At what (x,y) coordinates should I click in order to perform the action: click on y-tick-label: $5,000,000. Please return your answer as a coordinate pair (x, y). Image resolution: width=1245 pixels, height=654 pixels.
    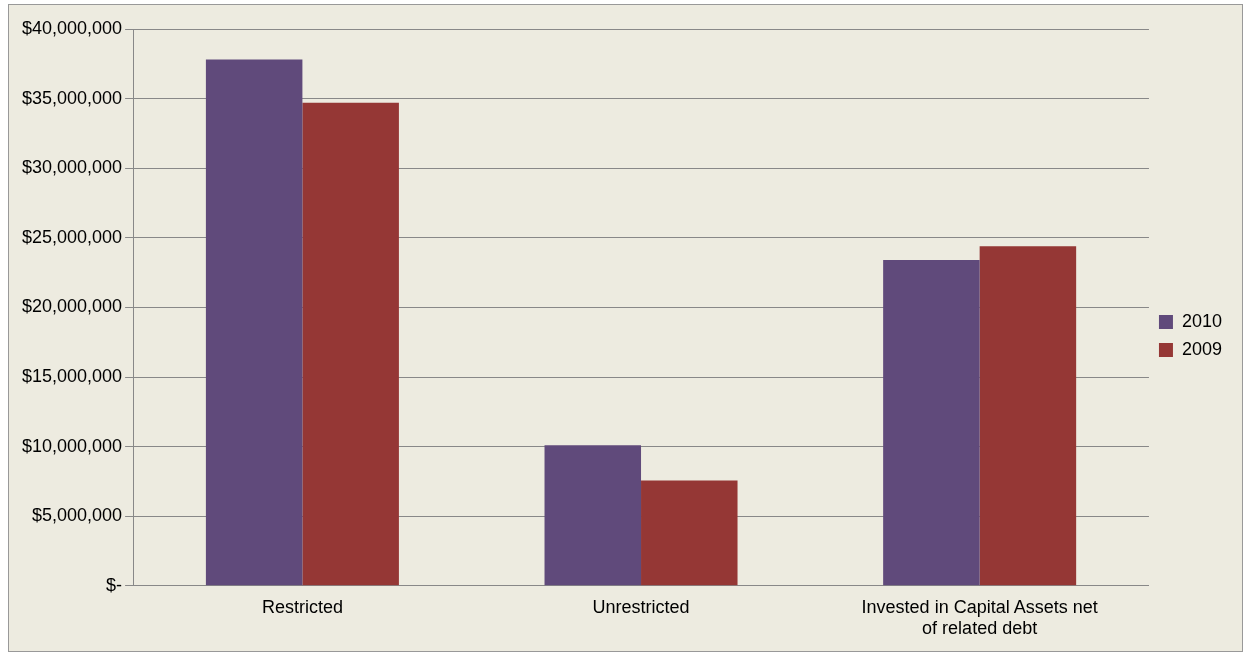
    Looking at the image, I should click on (77, 515).